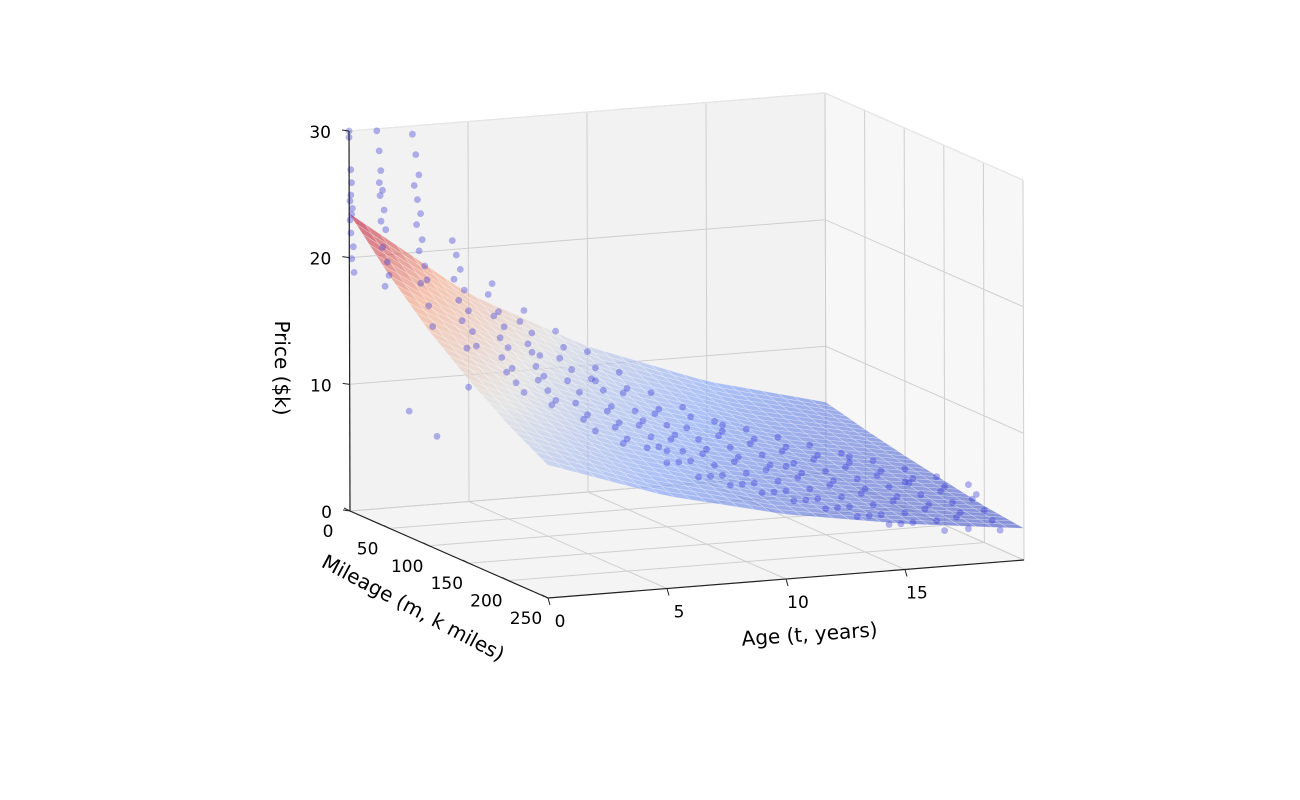  Describe the element at coordinates (346, 510) in the screenshot. I see `z-tick-mark` at that location.